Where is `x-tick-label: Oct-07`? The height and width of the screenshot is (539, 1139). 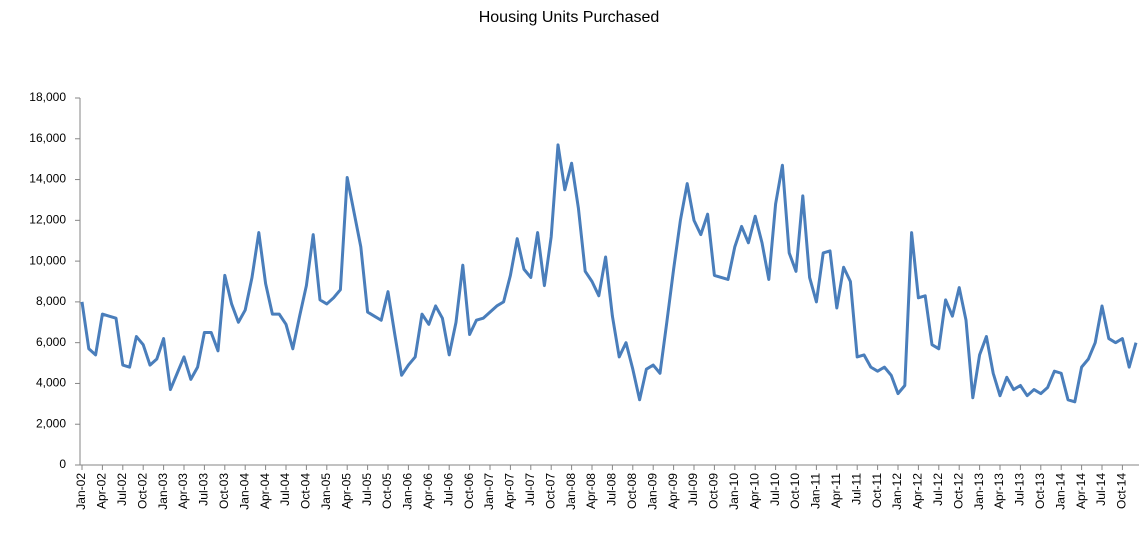 x-tick-label: Oct-07 is located at coordinates (550, 491).